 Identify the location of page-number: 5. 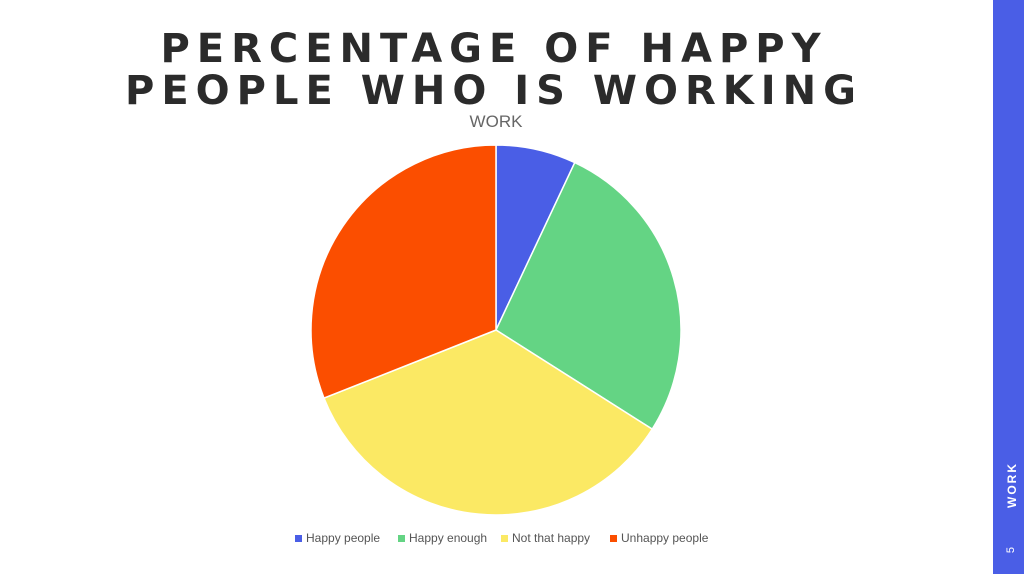
(1011, 550).